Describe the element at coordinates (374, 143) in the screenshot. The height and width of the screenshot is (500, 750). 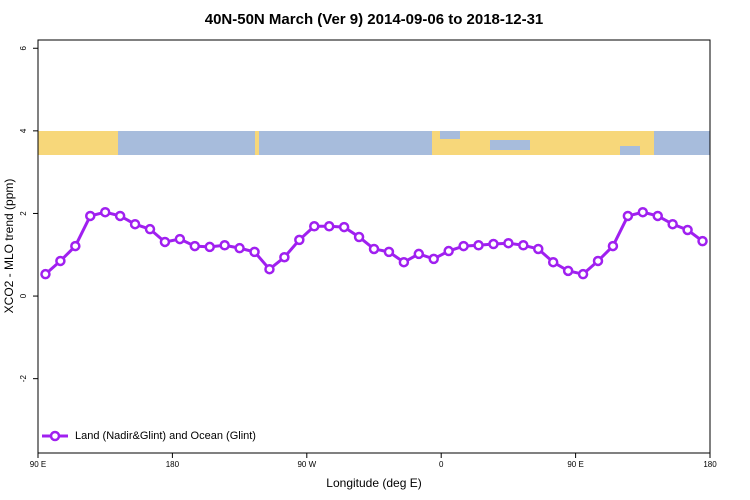
I see `map-strip` at that location.